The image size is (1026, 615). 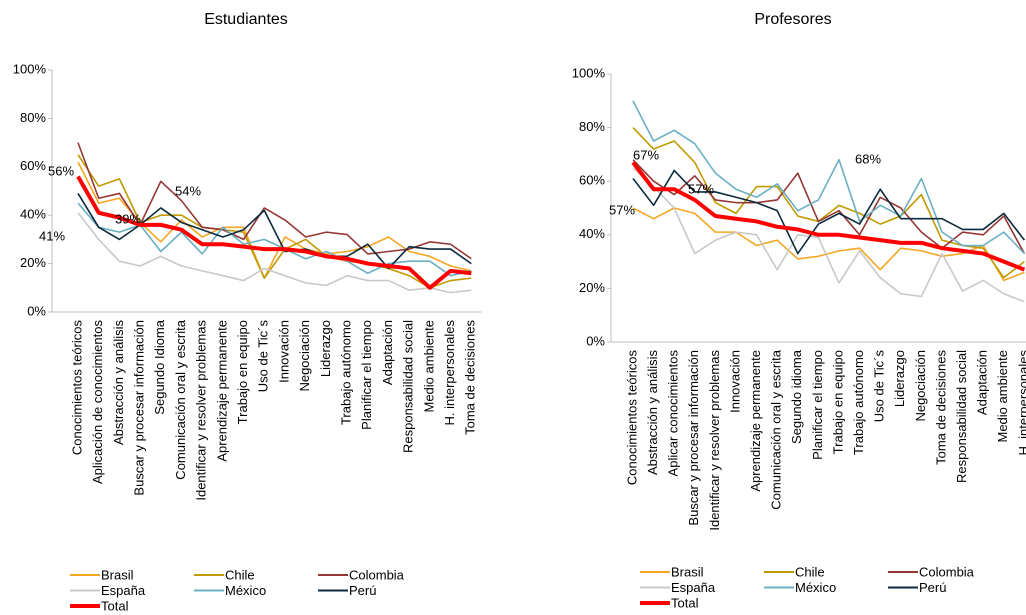 What do you see at coordinates (796, 396) in the screenshot?
I see `x-tick-label: Segundo idioma` at bounding box center [796, 396].